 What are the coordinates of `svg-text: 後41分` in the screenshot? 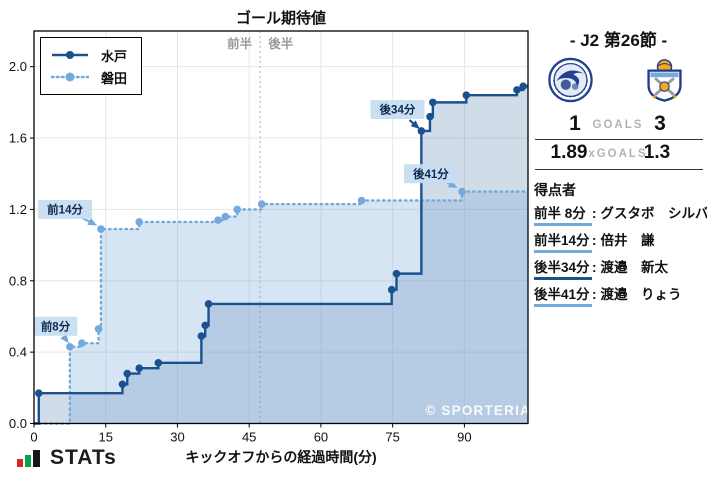 It's located at (431, 174).